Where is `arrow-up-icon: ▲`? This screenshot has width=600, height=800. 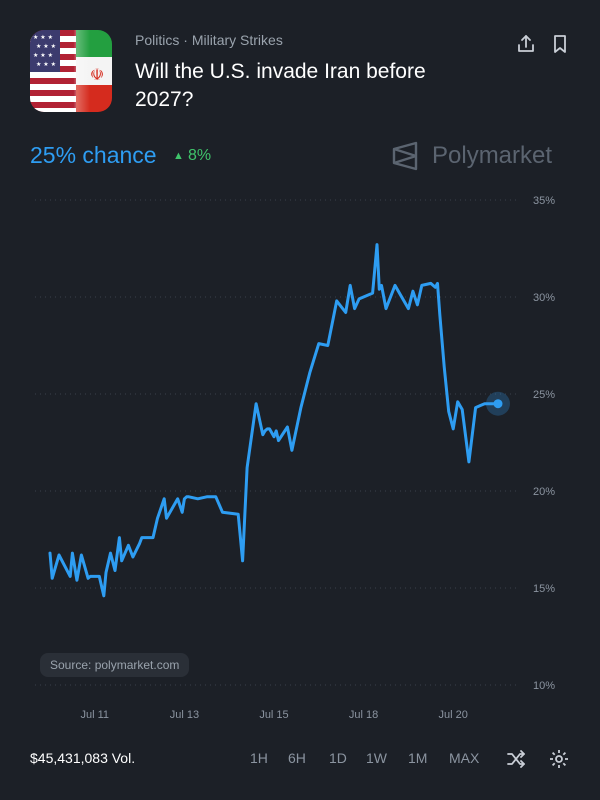 arrow-up-icon: ▲ is located at coordinates (178, 155).